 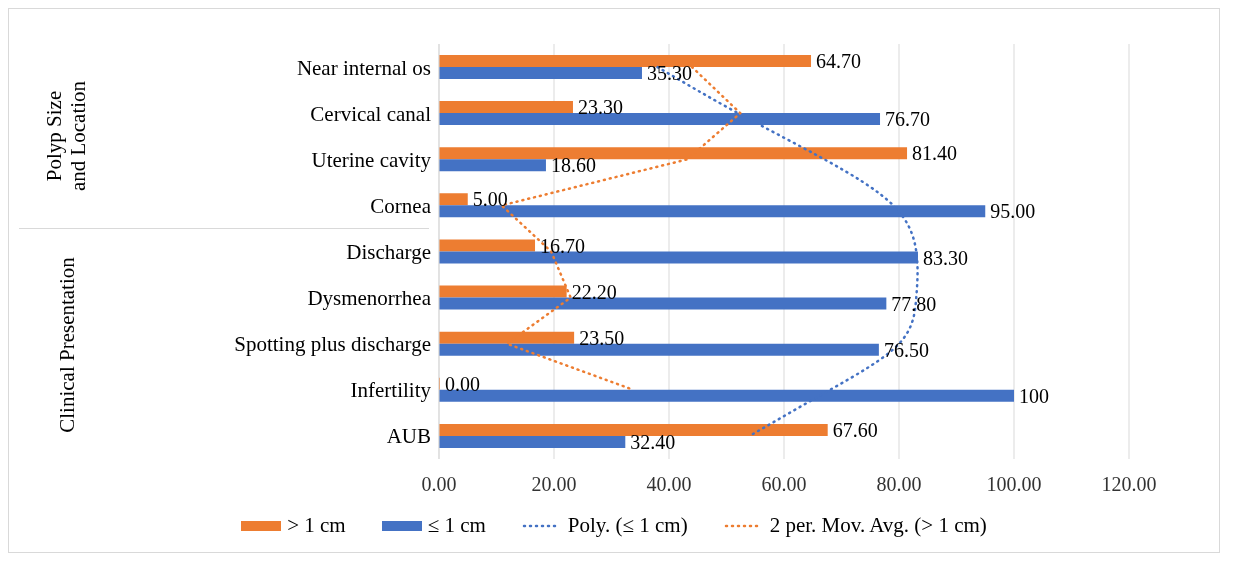 I want to click on data-label: 23.30, so click(x=600, y=107).